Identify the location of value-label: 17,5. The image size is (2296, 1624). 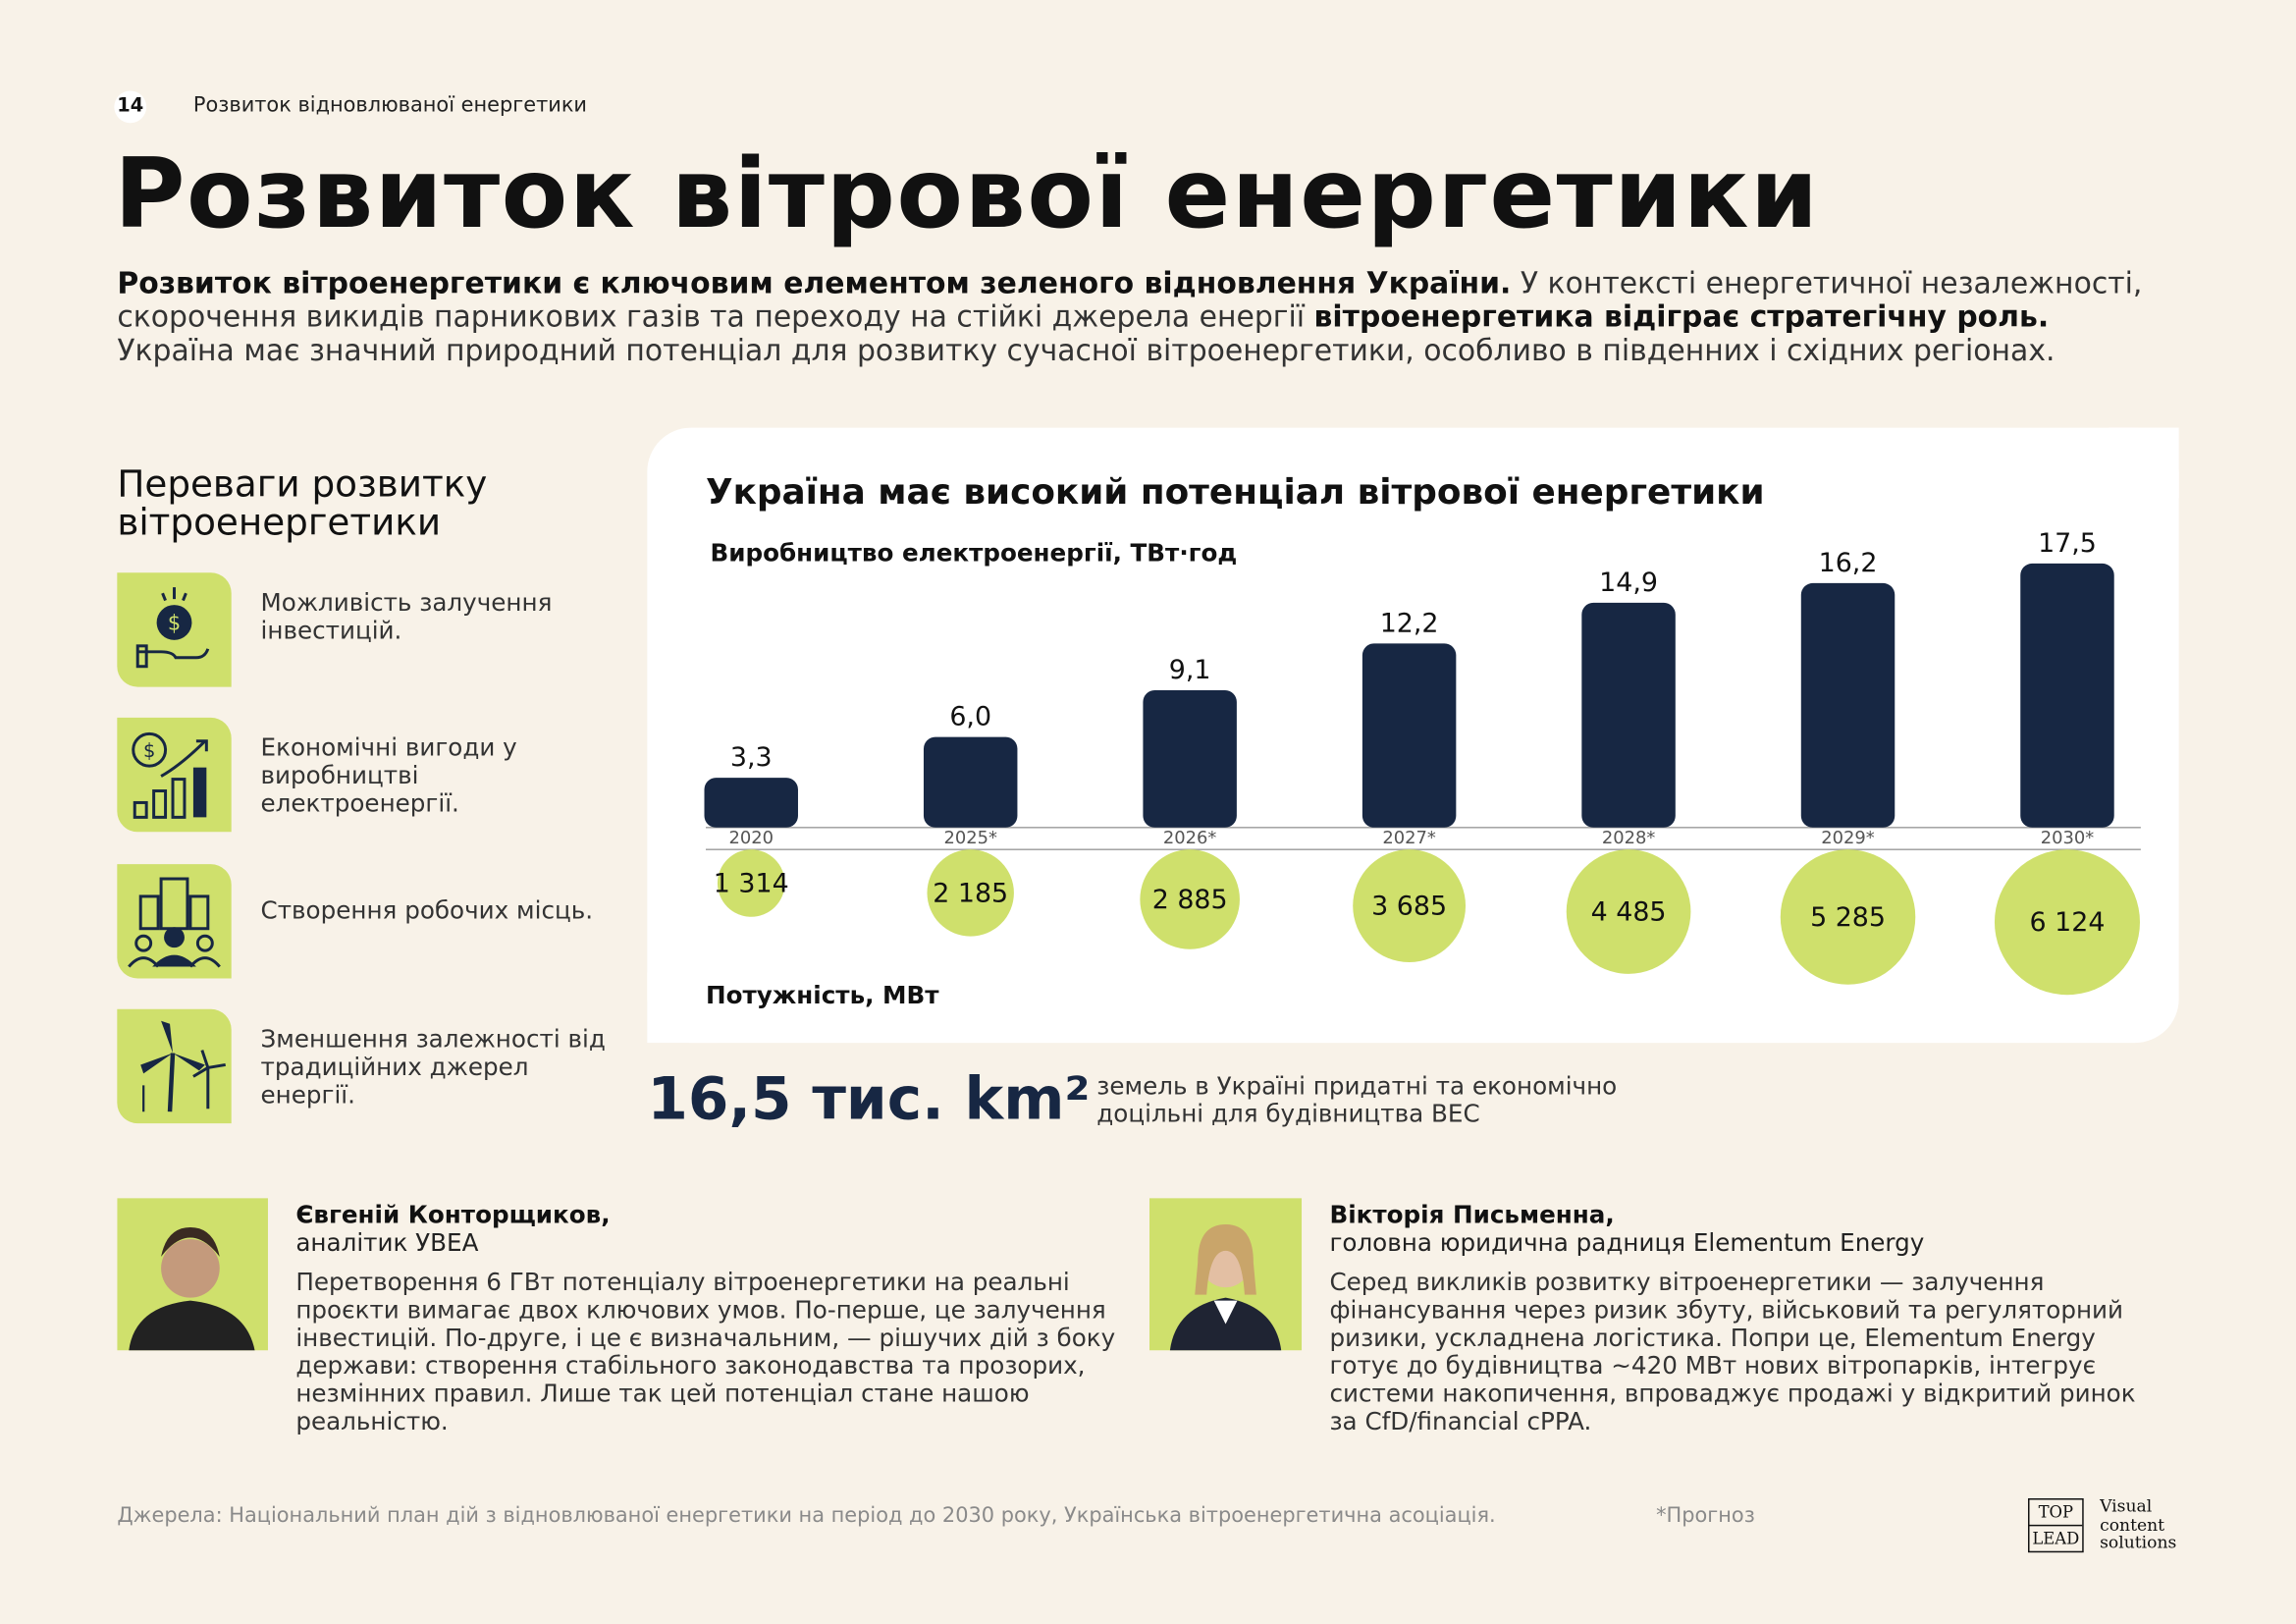
(2067, 543).